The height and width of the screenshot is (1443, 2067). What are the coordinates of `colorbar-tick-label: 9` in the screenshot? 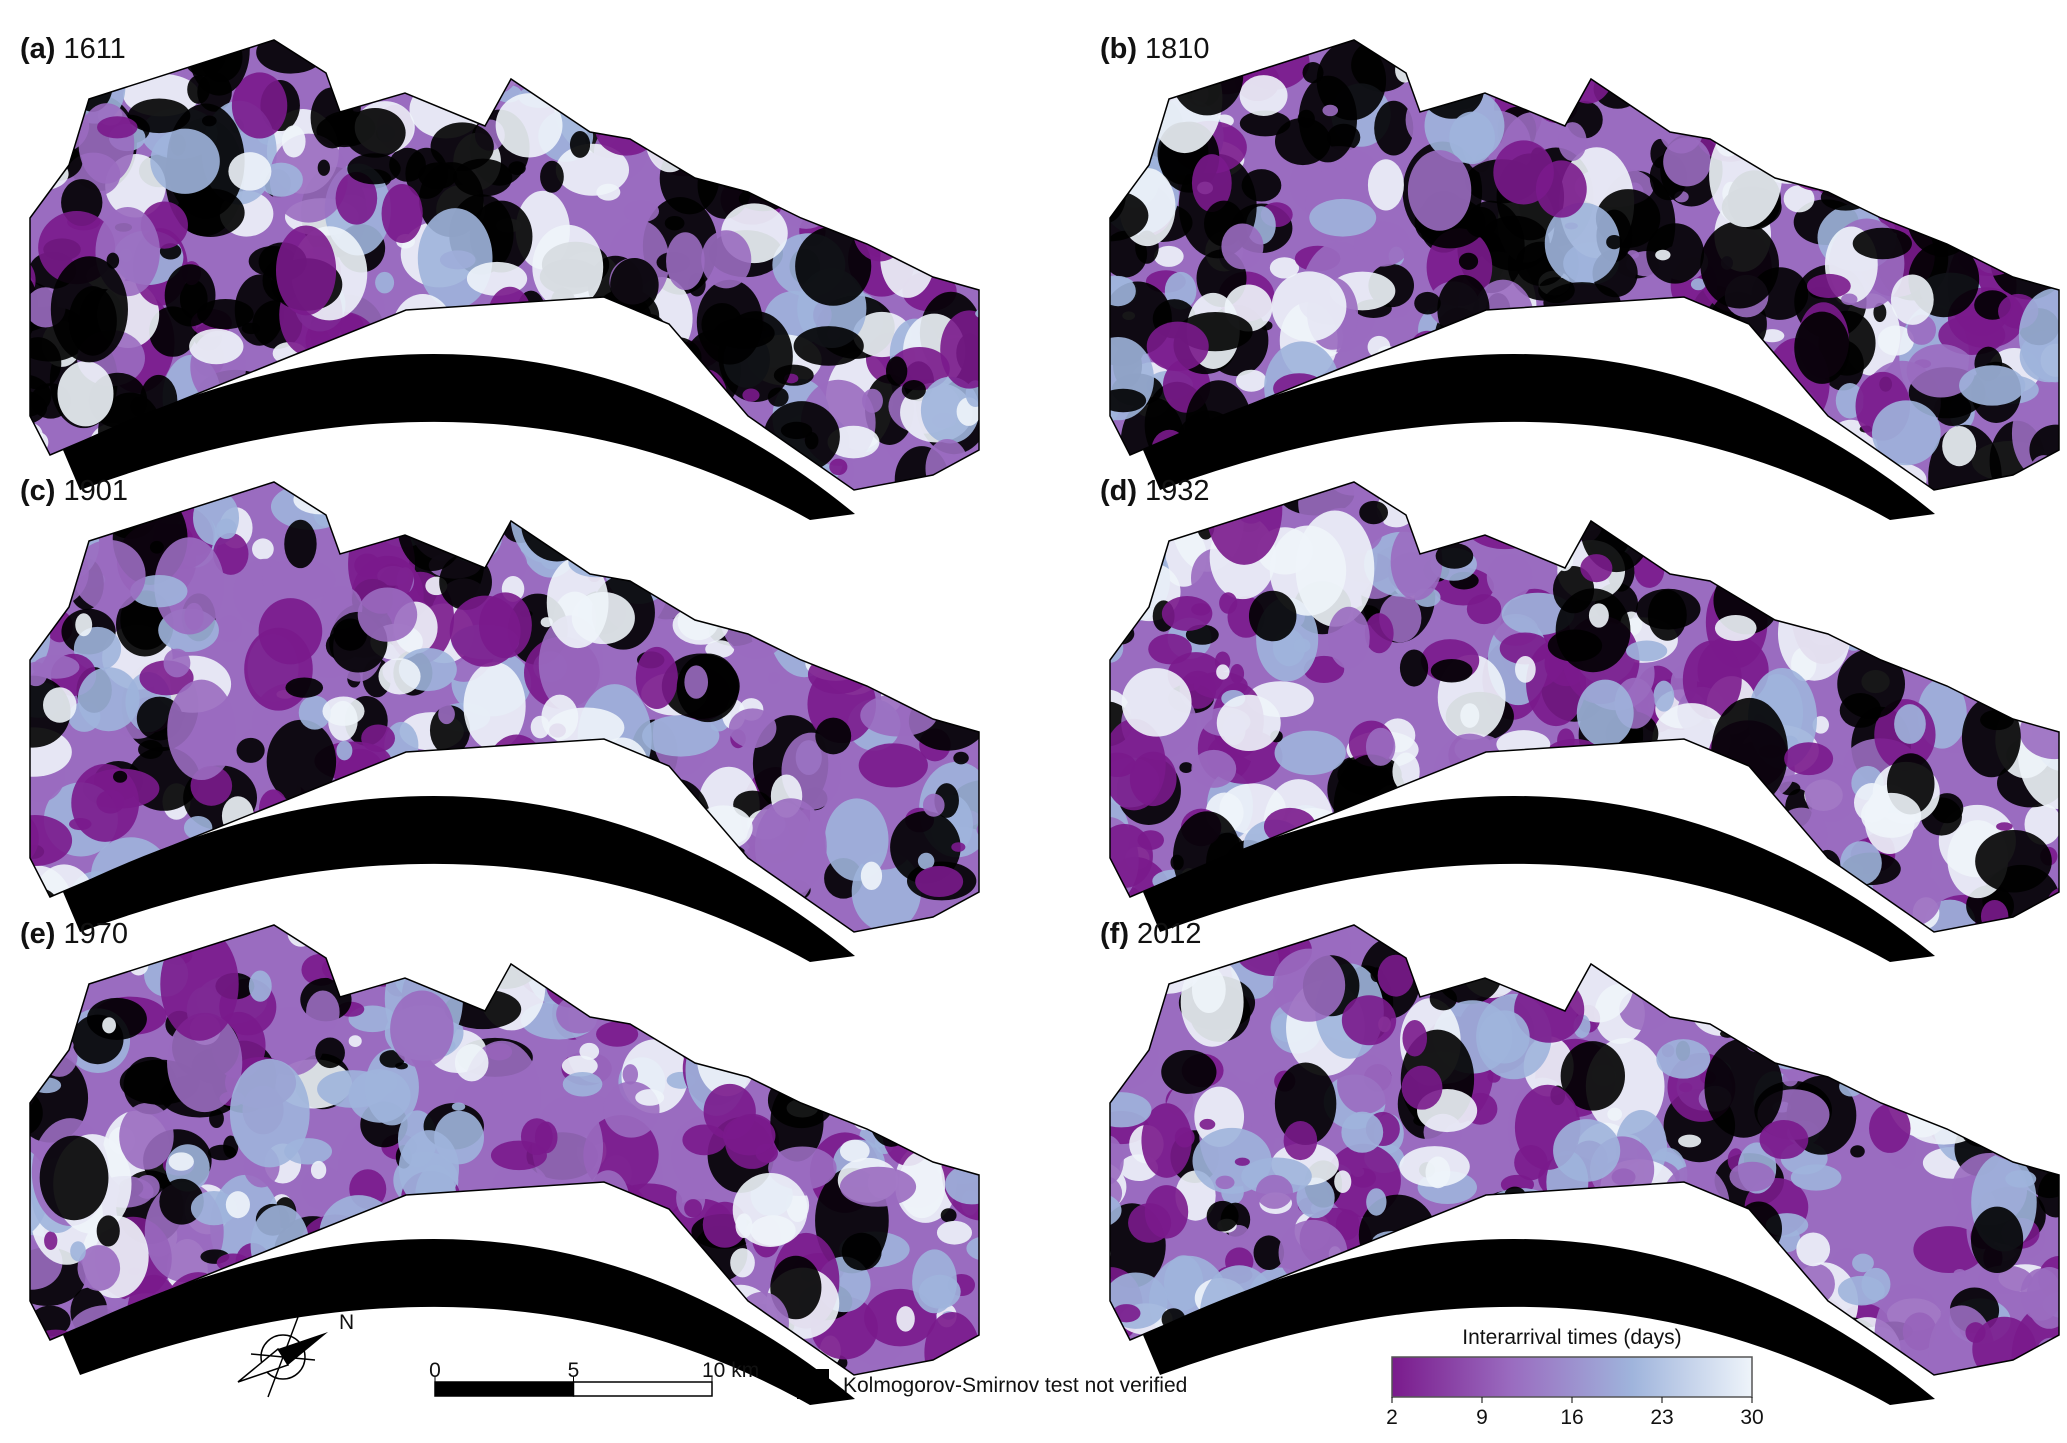 It's located at (1482, 1417).